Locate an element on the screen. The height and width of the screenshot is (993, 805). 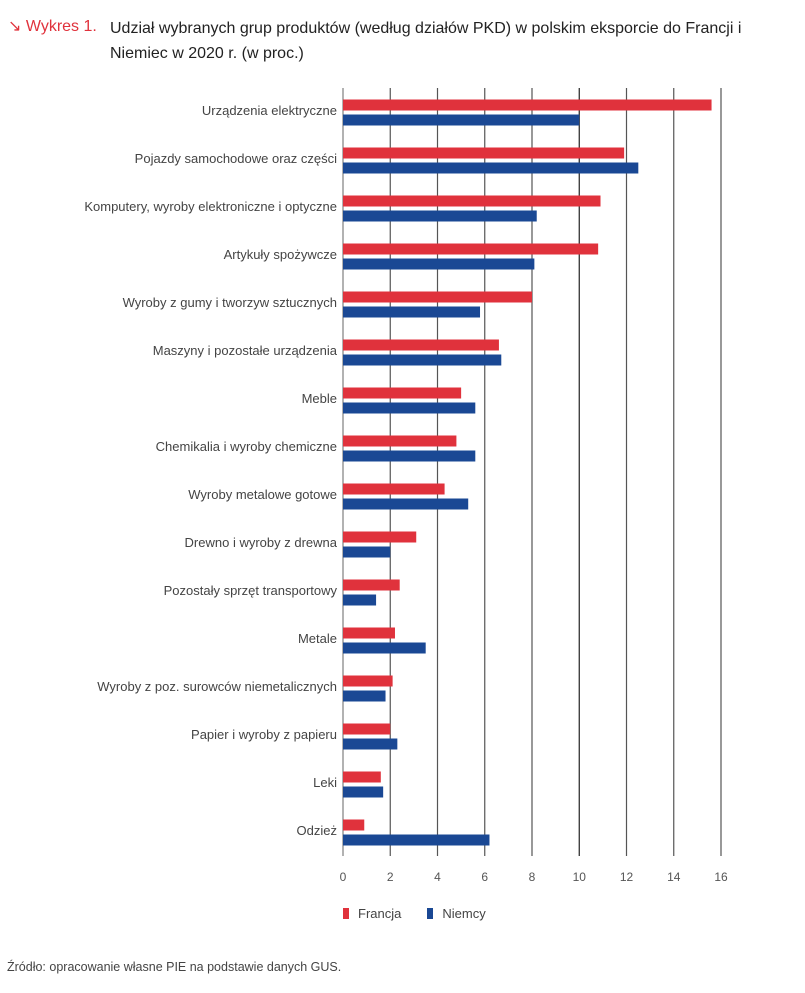
legend-swatch-niemcy is located at coordinates (430, 913).